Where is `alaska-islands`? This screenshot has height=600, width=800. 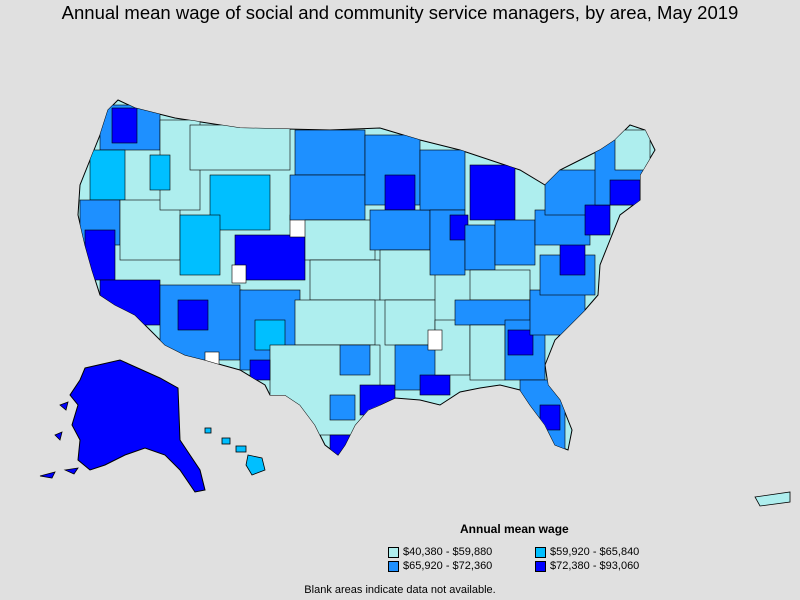 alaska-islands is located at coordinates (59, 440).